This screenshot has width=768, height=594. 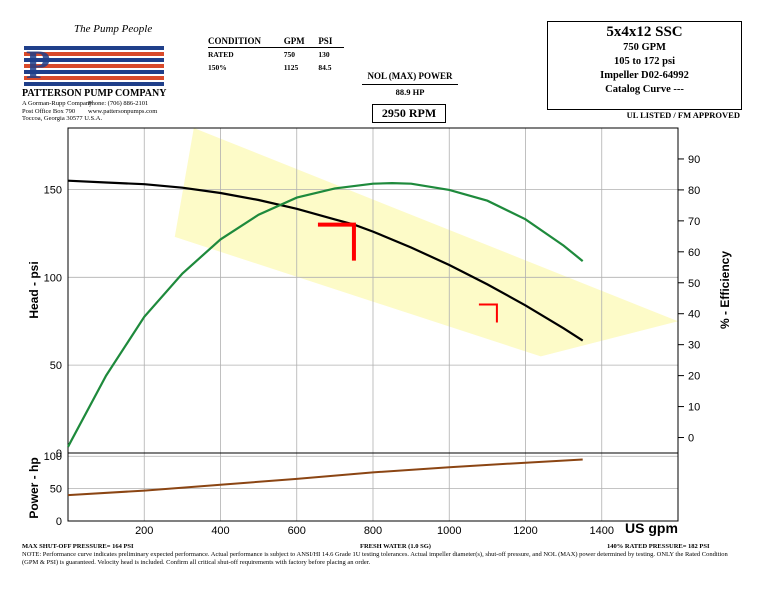 I want to click on x-tick-label: 400, so click(x=220, y=531).